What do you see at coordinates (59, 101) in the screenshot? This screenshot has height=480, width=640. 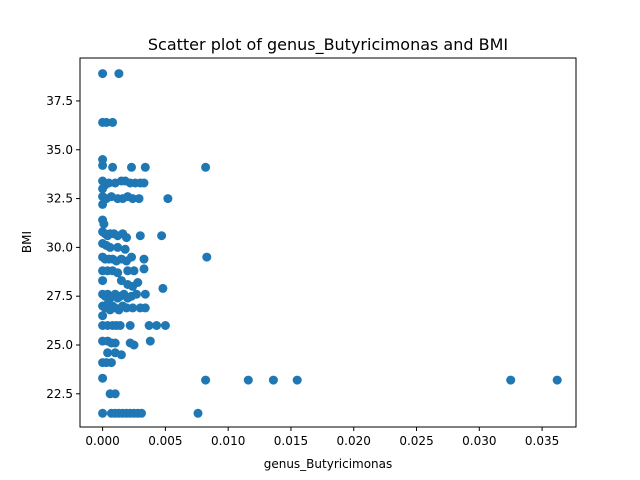 I see `y-tick-label: 37.5` at bounding box center [59, 101].